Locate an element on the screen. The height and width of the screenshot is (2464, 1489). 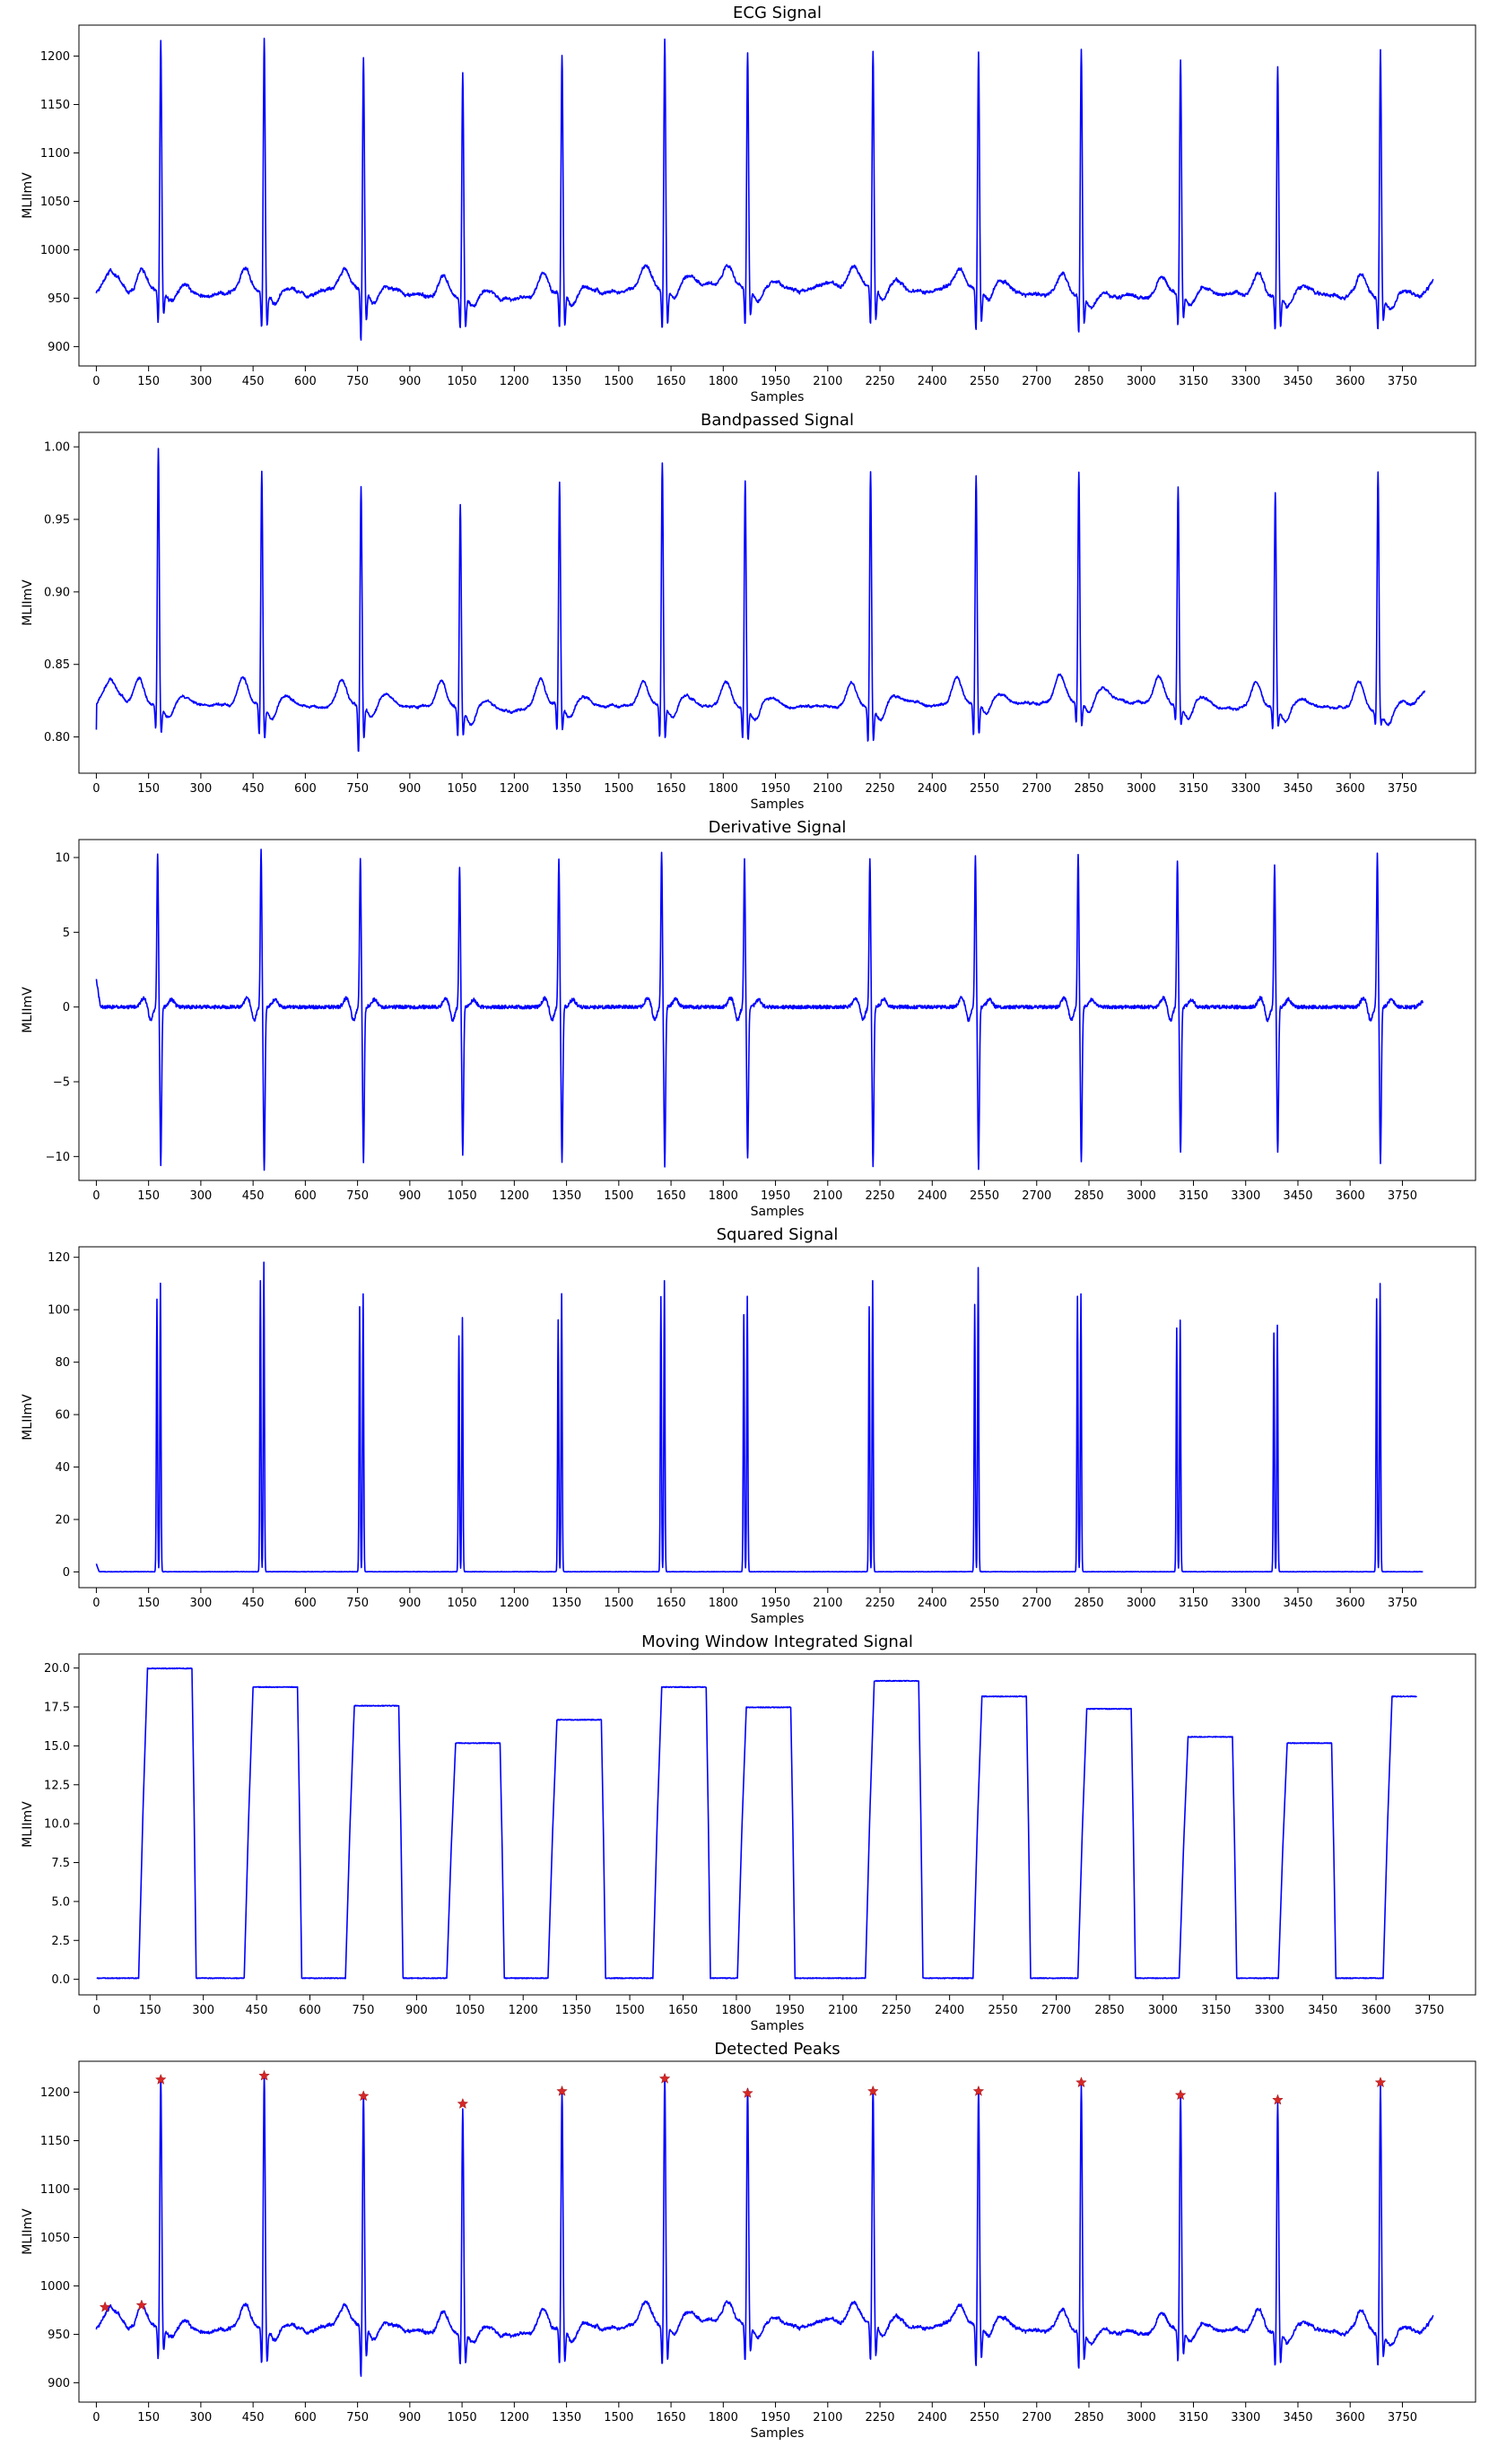
x-tick-label: 0 is located at coordinates (96, 2418).